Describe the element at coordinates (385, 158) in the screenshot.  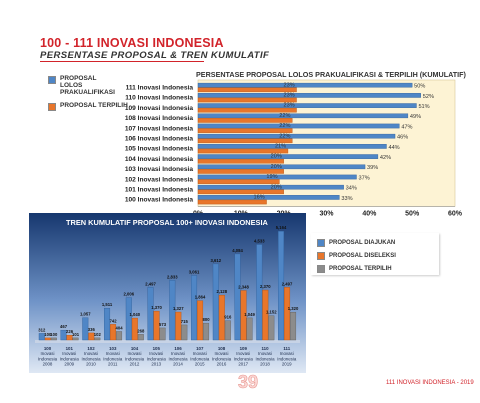
I see `data-label-lolos: 42%` at that location.